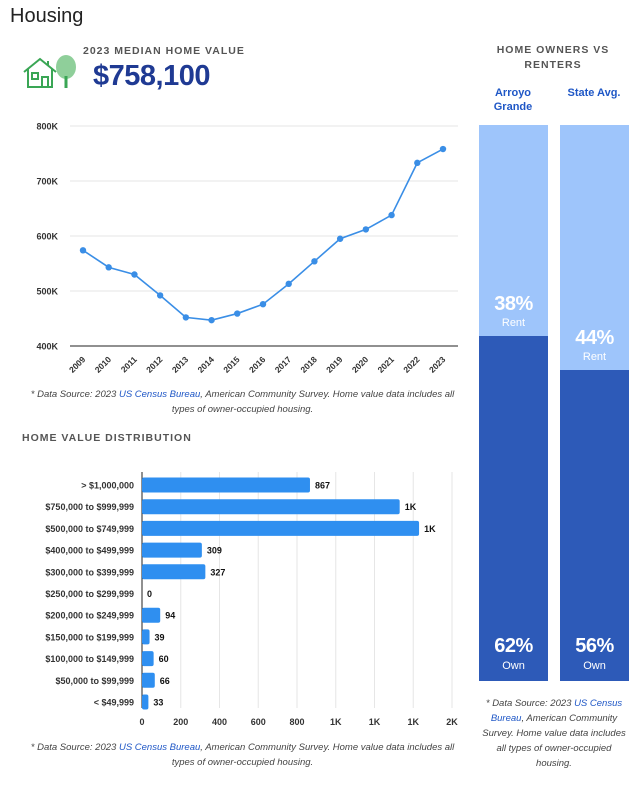 The width and height of the screenshot is (642, 789). I want to click on category-label: $200,000 to $249,999, so click(89, 616).